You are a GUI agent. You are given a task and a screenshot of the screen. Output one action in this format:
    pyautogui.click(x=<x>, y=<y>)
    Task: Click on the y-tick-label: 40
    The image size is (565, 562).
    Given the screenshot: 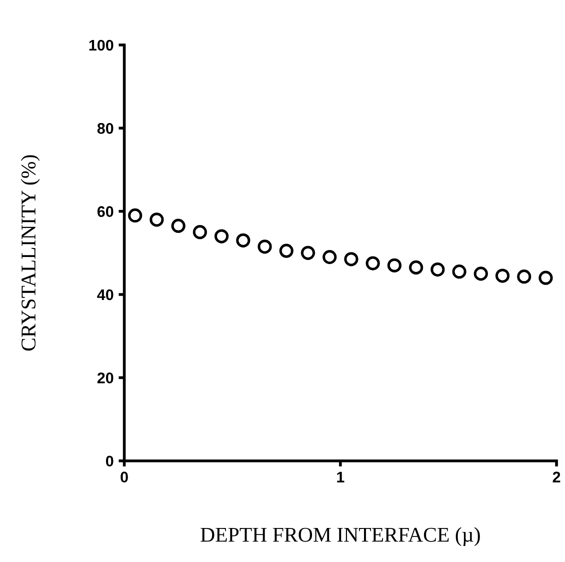 What is the action you would take?
    pyautogui.click(x=105, y=294)
    